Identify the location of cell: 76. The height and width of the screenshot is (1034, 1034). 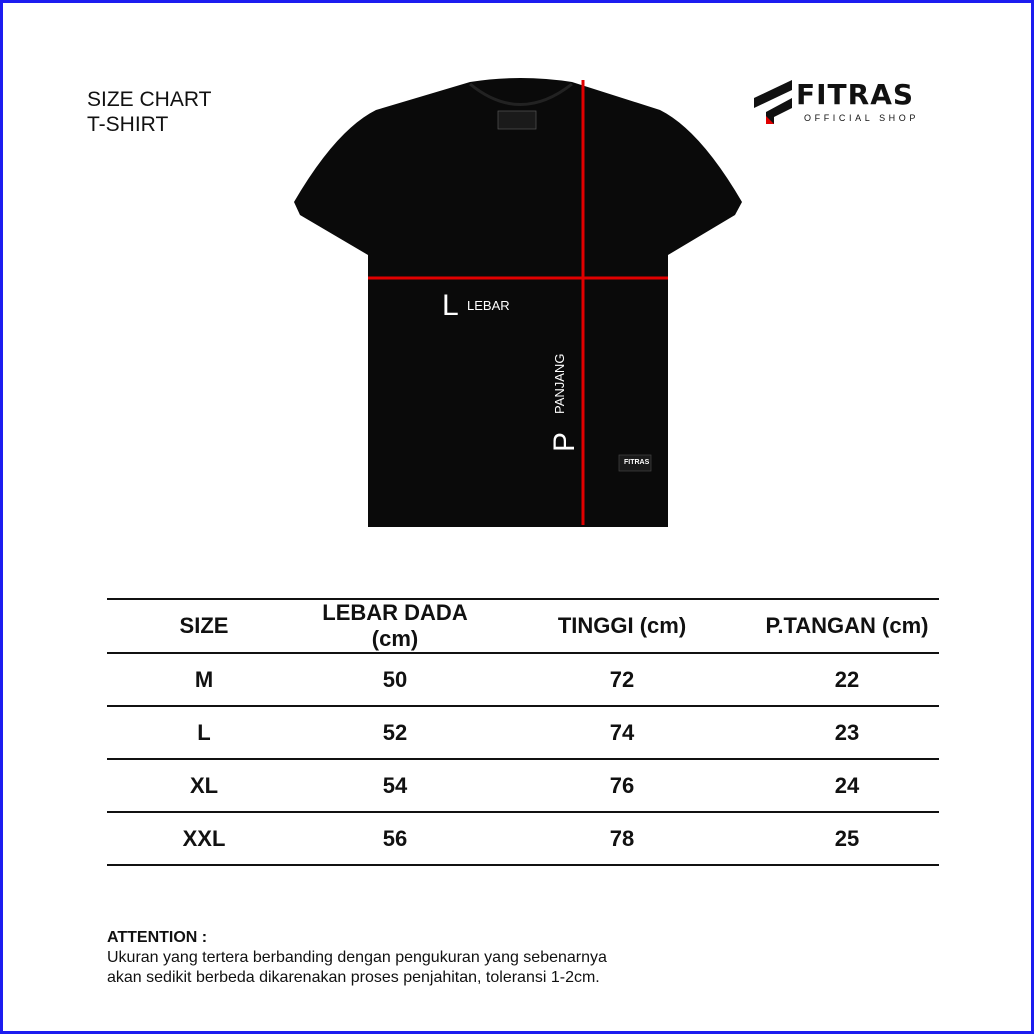
(622, 785).